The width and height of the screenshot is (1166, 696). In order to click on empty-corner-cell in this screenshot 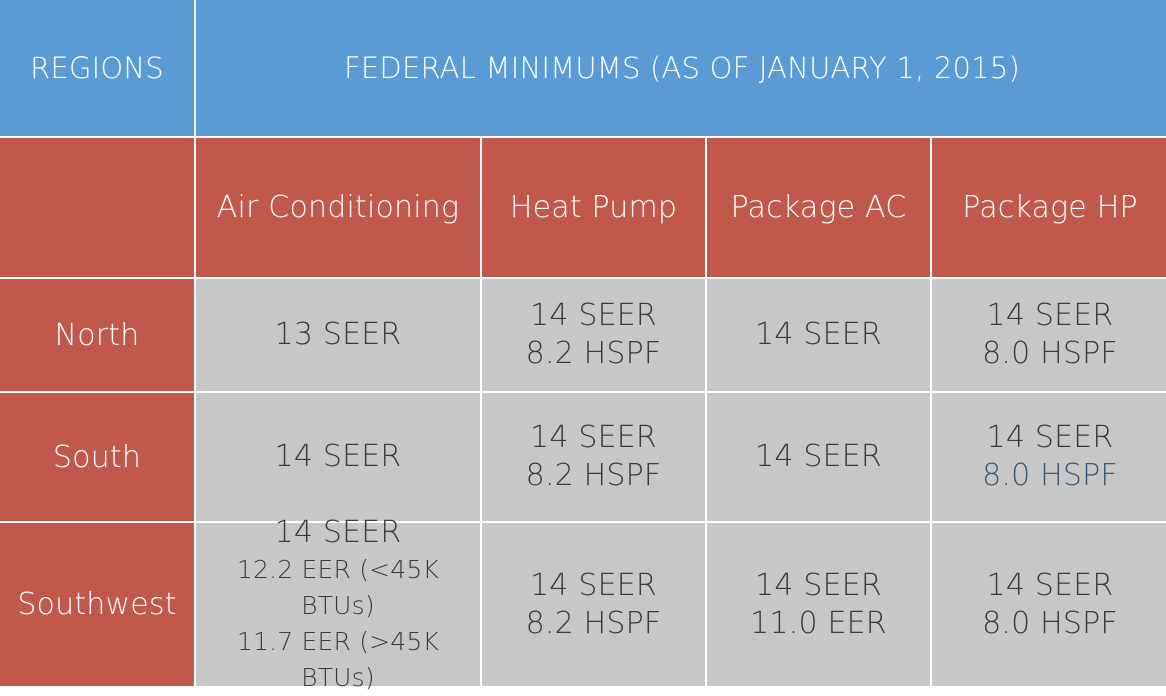, I will do `click(97, 207)`.